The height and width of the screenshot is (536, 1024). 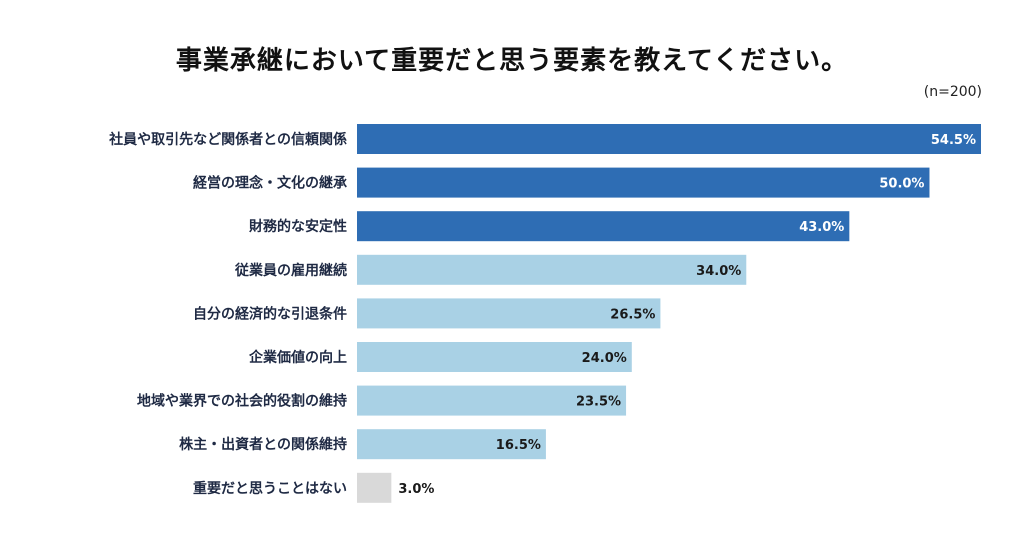 I want to click on sample-size-note: (n=200), so click(x=952, y=92).